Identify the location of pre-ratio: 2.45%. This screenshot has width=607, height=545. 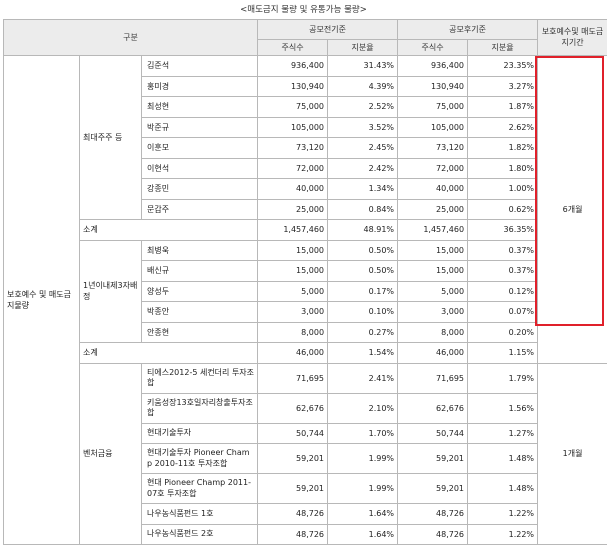
(363, 148).